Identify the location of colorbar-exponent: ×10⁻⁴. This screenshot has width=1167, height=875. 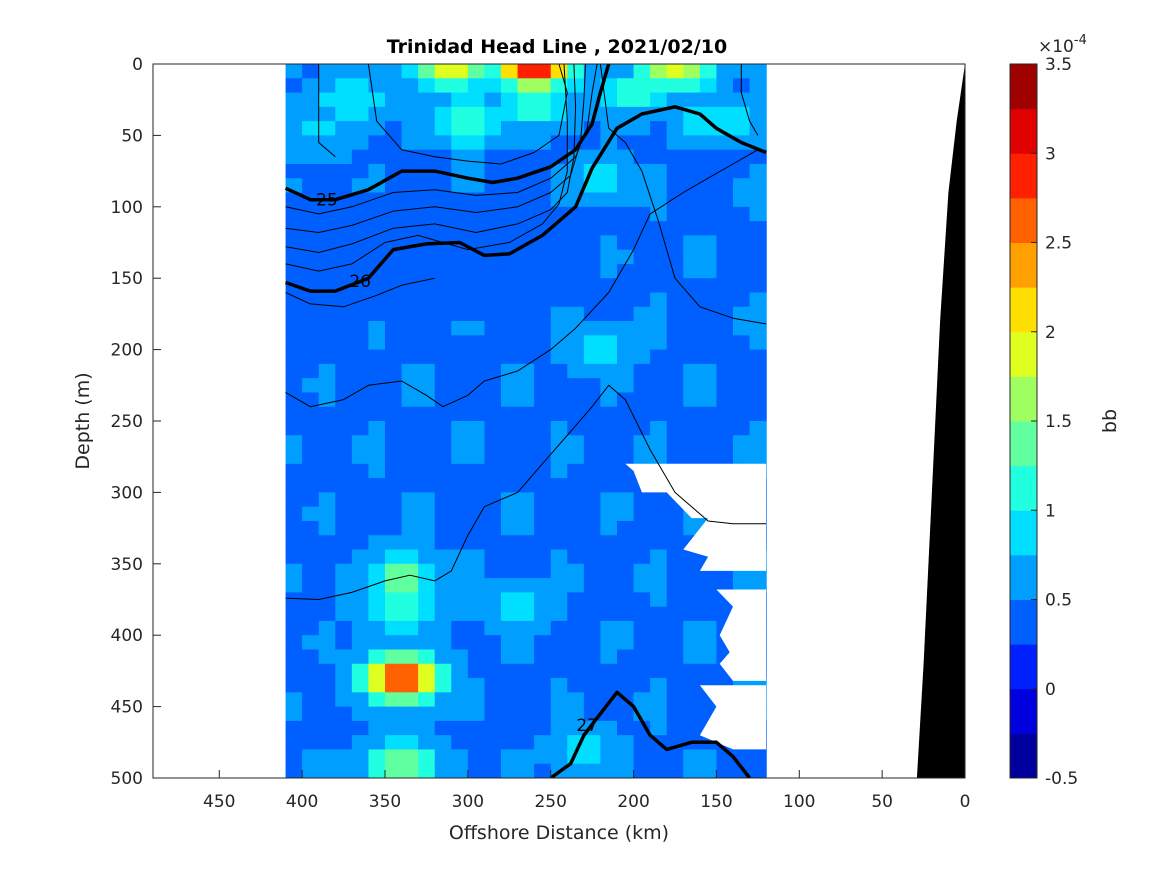
(1062, 45).